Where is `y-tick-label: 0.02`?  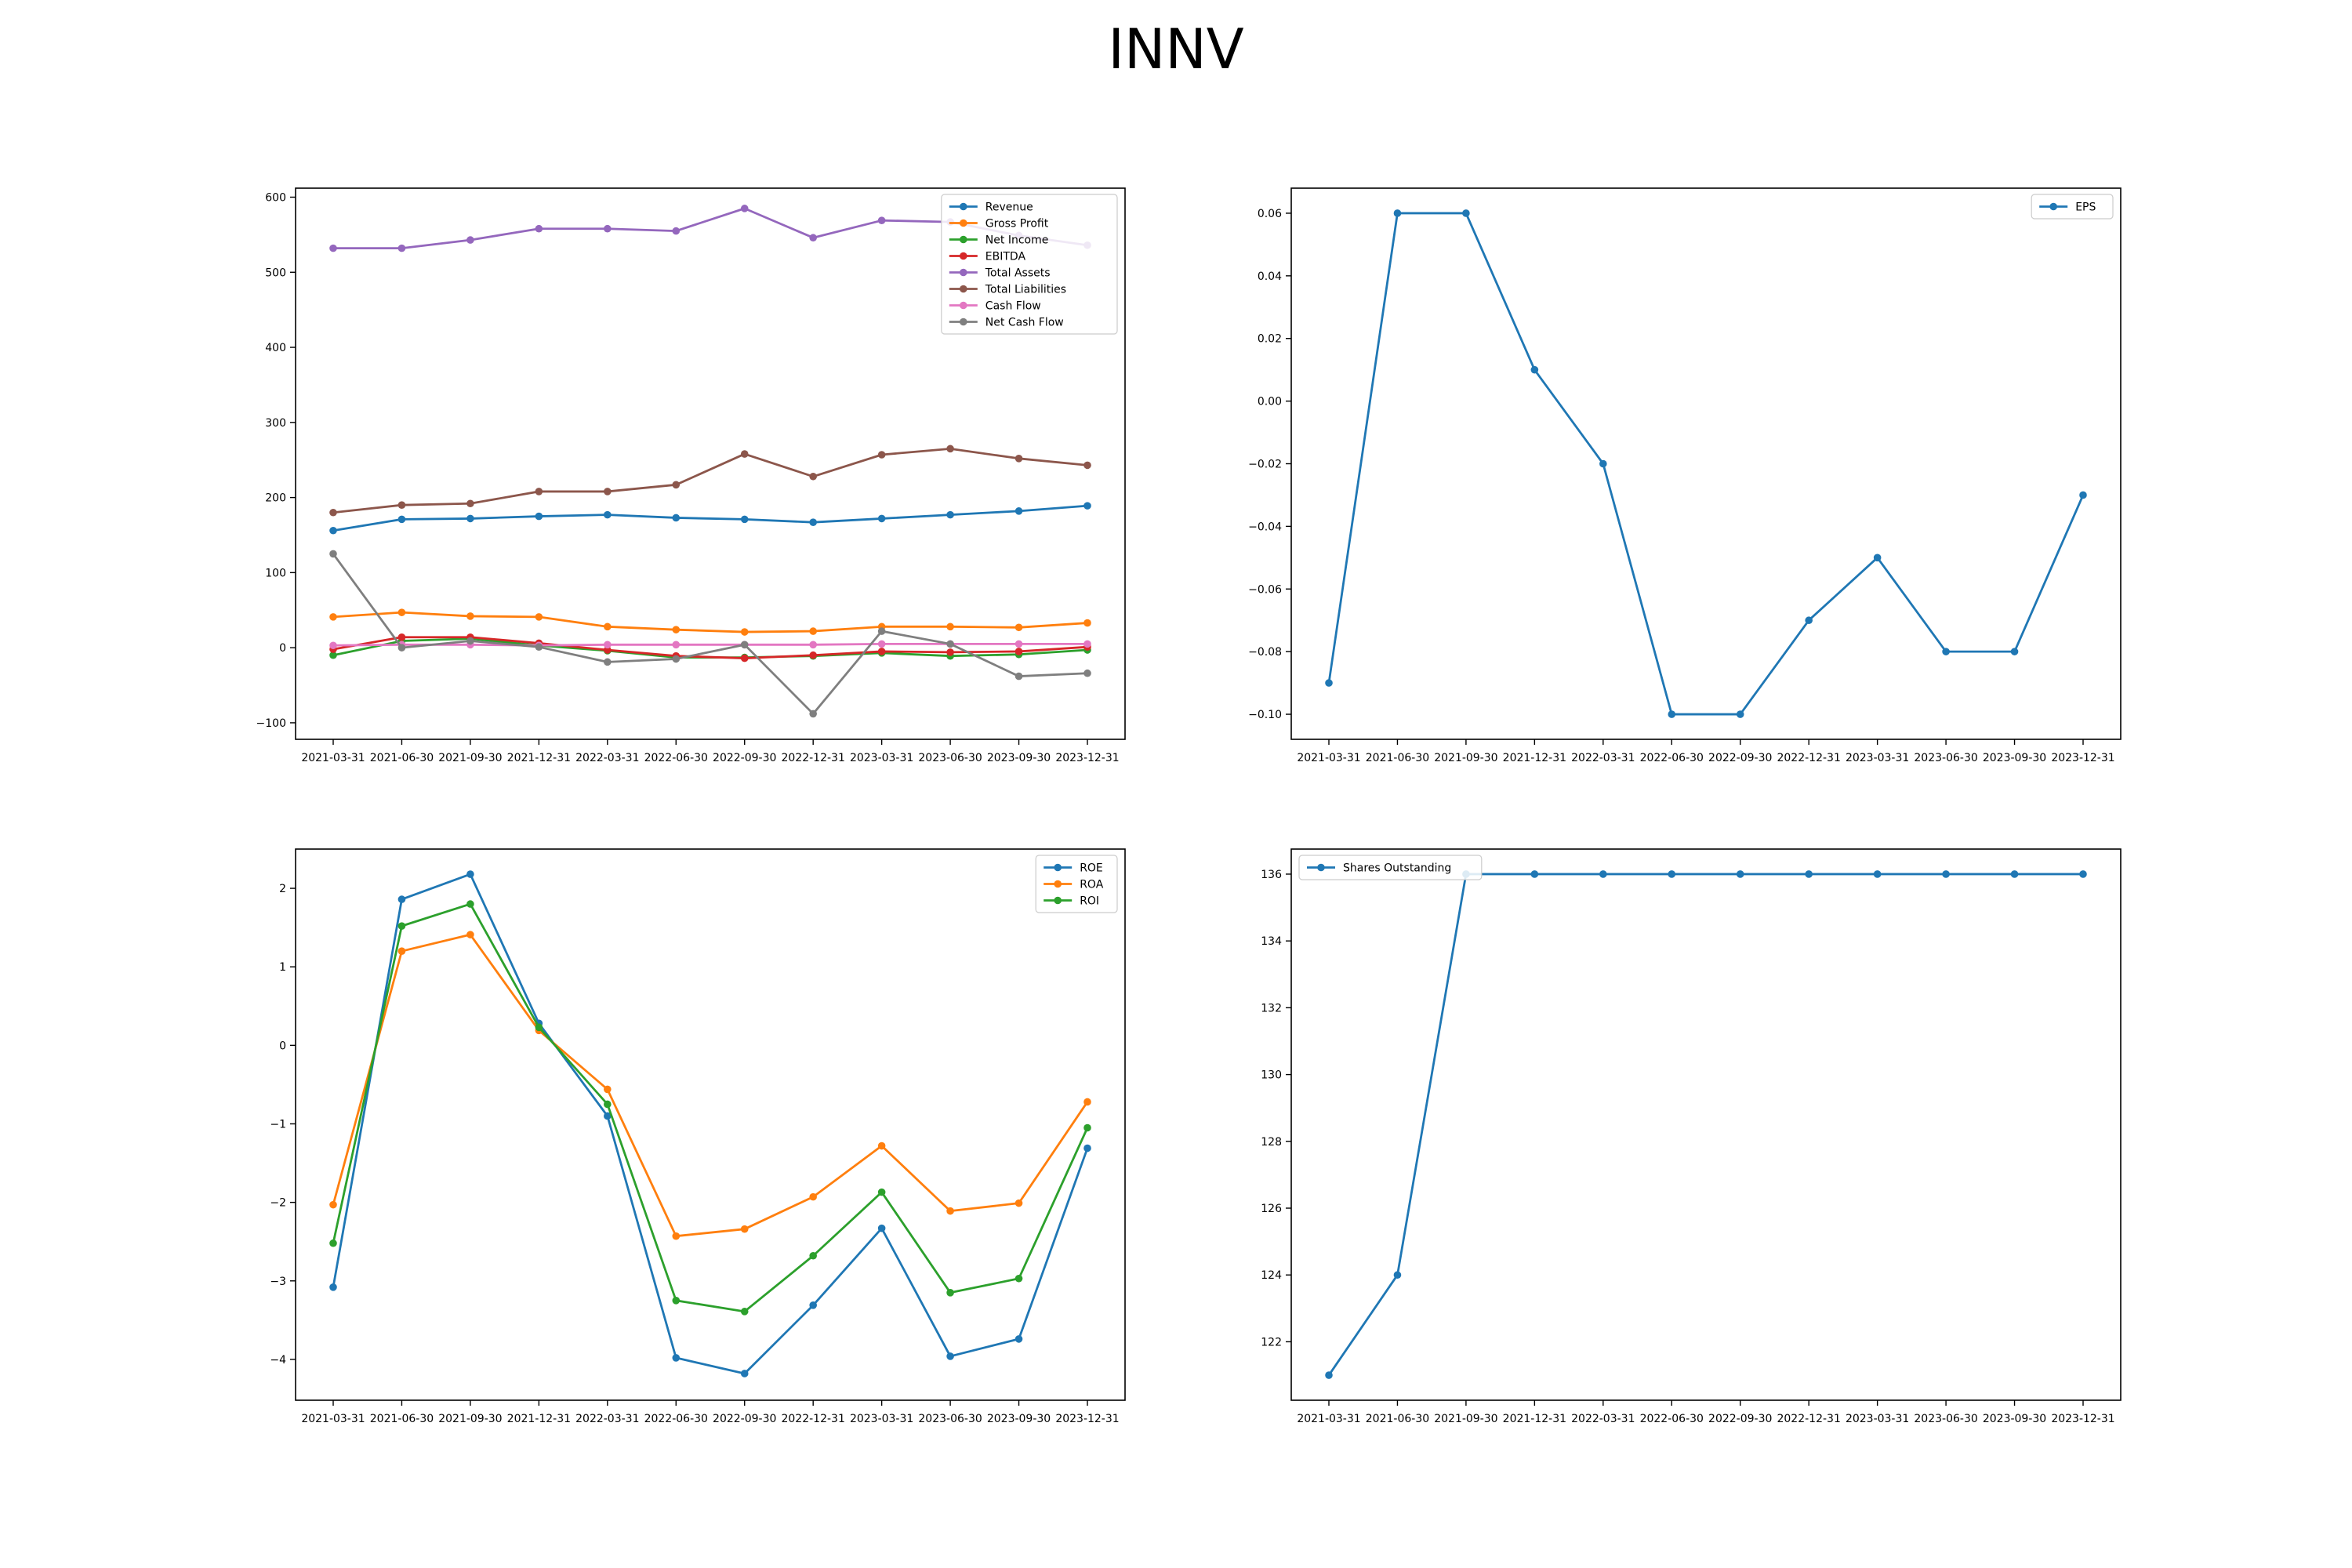
y-tick-label: 0.02 is located at coordinates (1270, 339).